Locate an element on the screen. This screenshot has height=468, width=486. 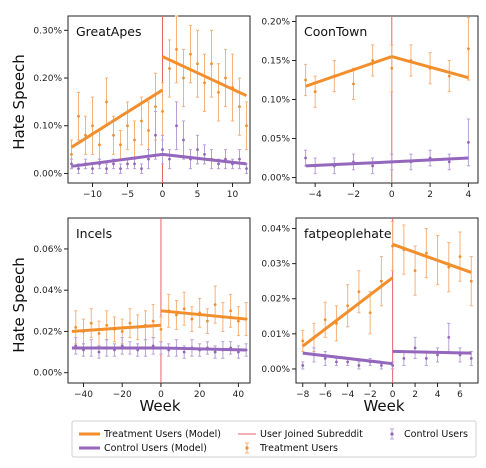
x-tick-label: 10 is located at coordinates (233, 195).